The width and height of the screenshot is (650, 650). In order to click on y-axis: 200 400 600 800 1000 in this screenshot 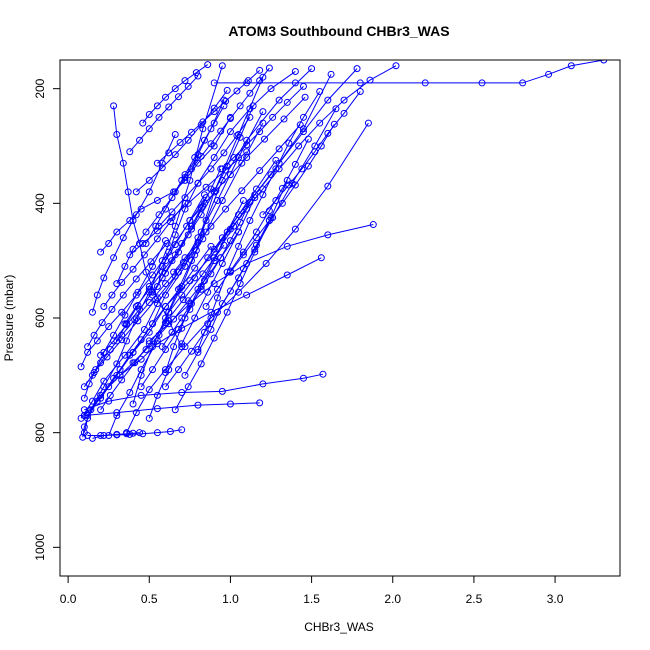, I will do `click(47, 319)`.